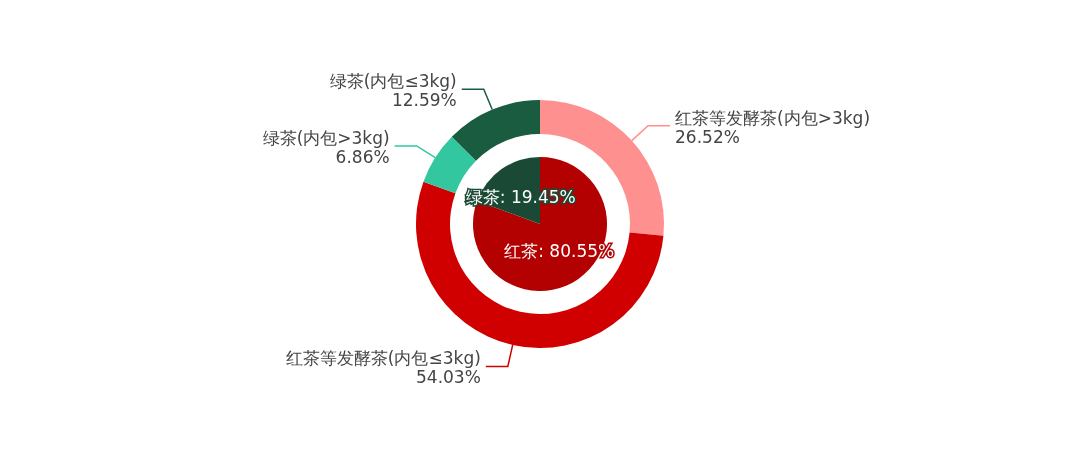 Image resolution: width=1080 pixels, height=450 pixels. I want to click on slice-label: 绿茶(内包>3kg), so click(326, 137).